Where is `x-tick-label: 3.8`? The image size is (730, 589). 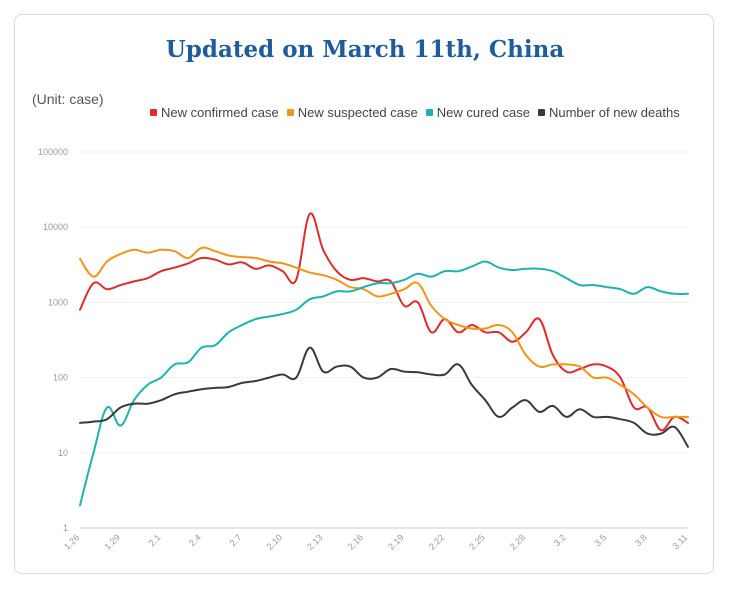 x-tick-label: 3.8 is located at coordinates (641, 540).